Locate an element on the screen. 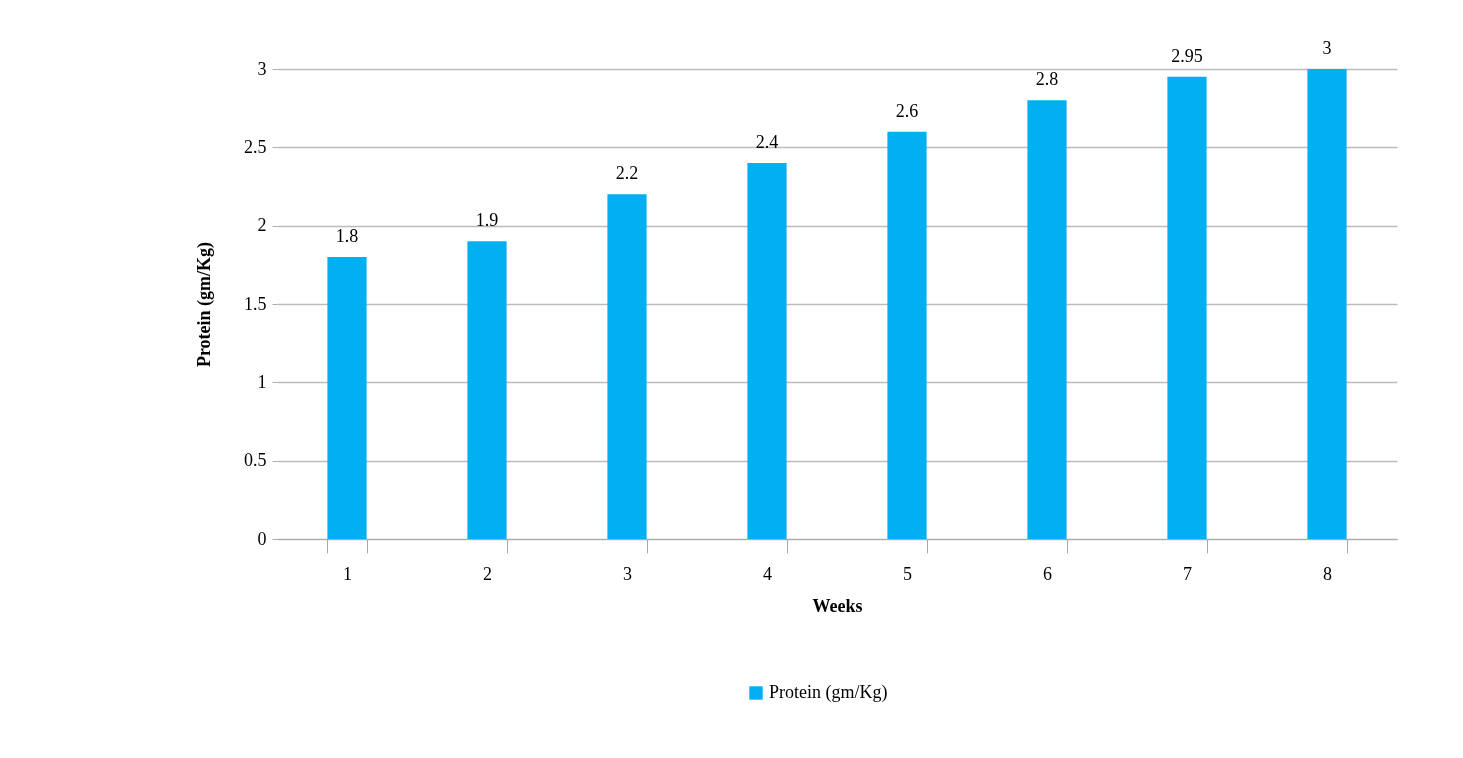  data-label: 2.2 is located at coordinates (627, 173).